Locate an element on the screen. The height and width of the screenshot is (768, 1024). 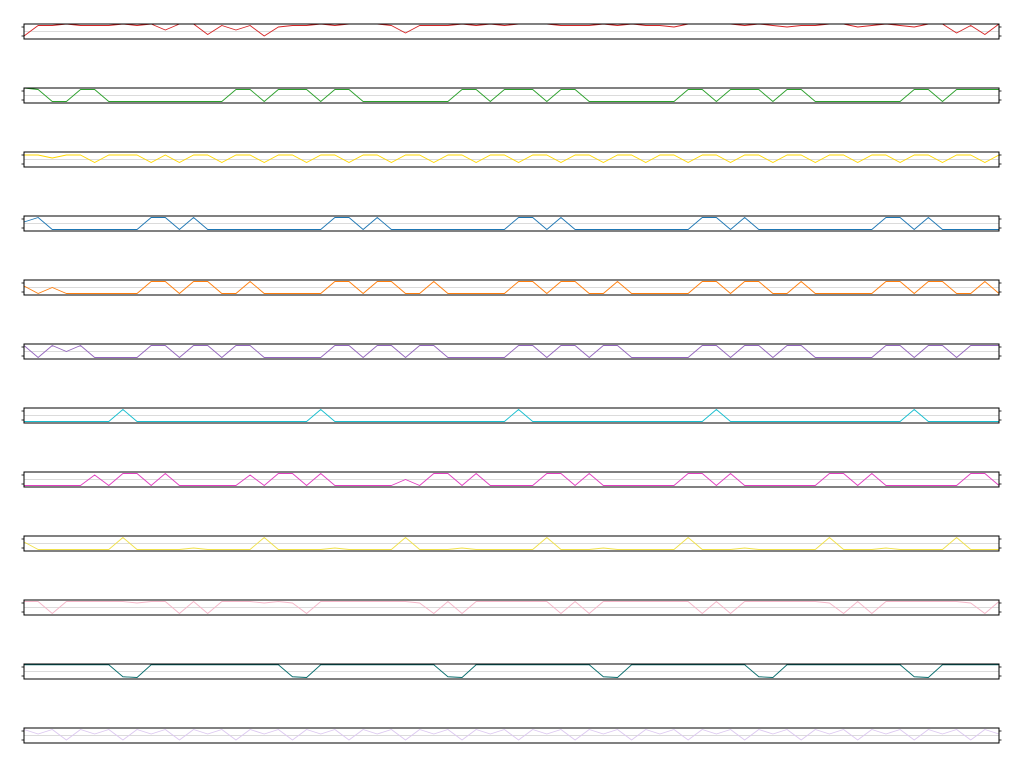
panel-12-series-line is located at coordinates (511, 735).